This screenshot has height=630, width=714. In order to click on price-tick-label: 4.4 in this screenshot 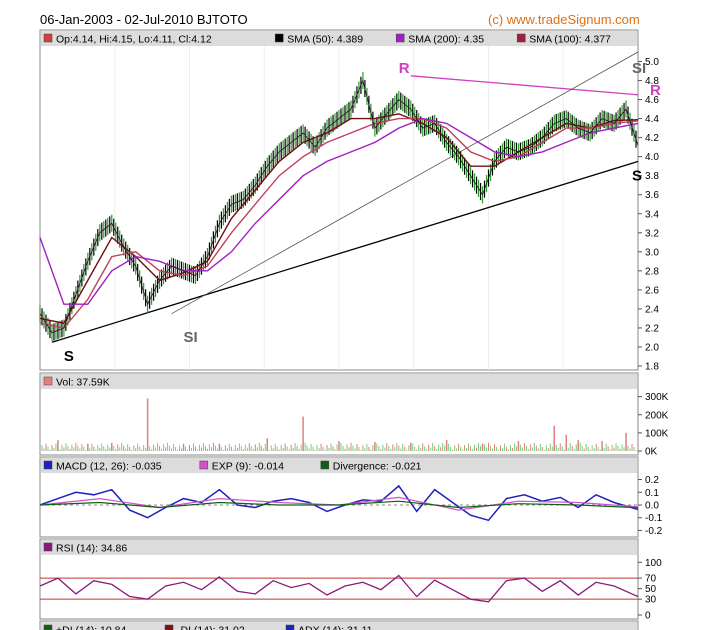, I will do `click(652, 119)`.